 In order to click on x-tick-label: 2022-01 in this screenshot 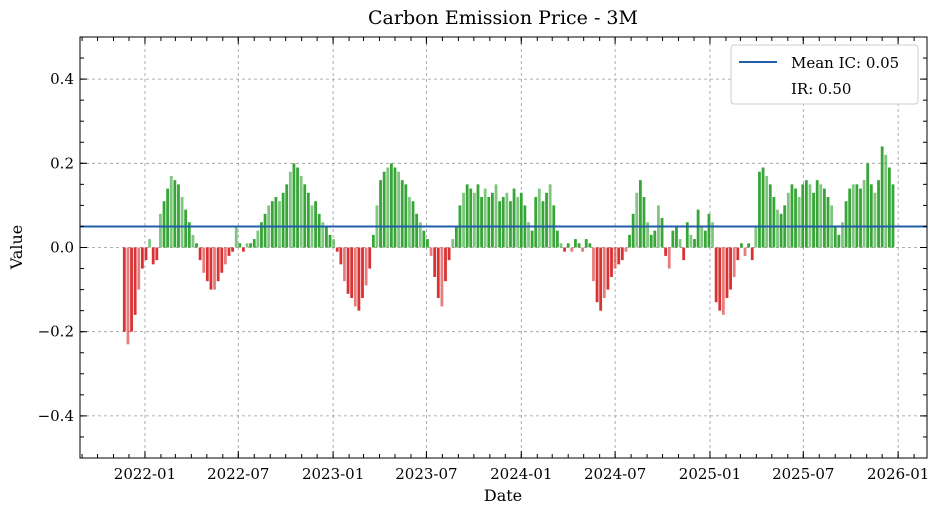, I will do `click(145, 474)`.